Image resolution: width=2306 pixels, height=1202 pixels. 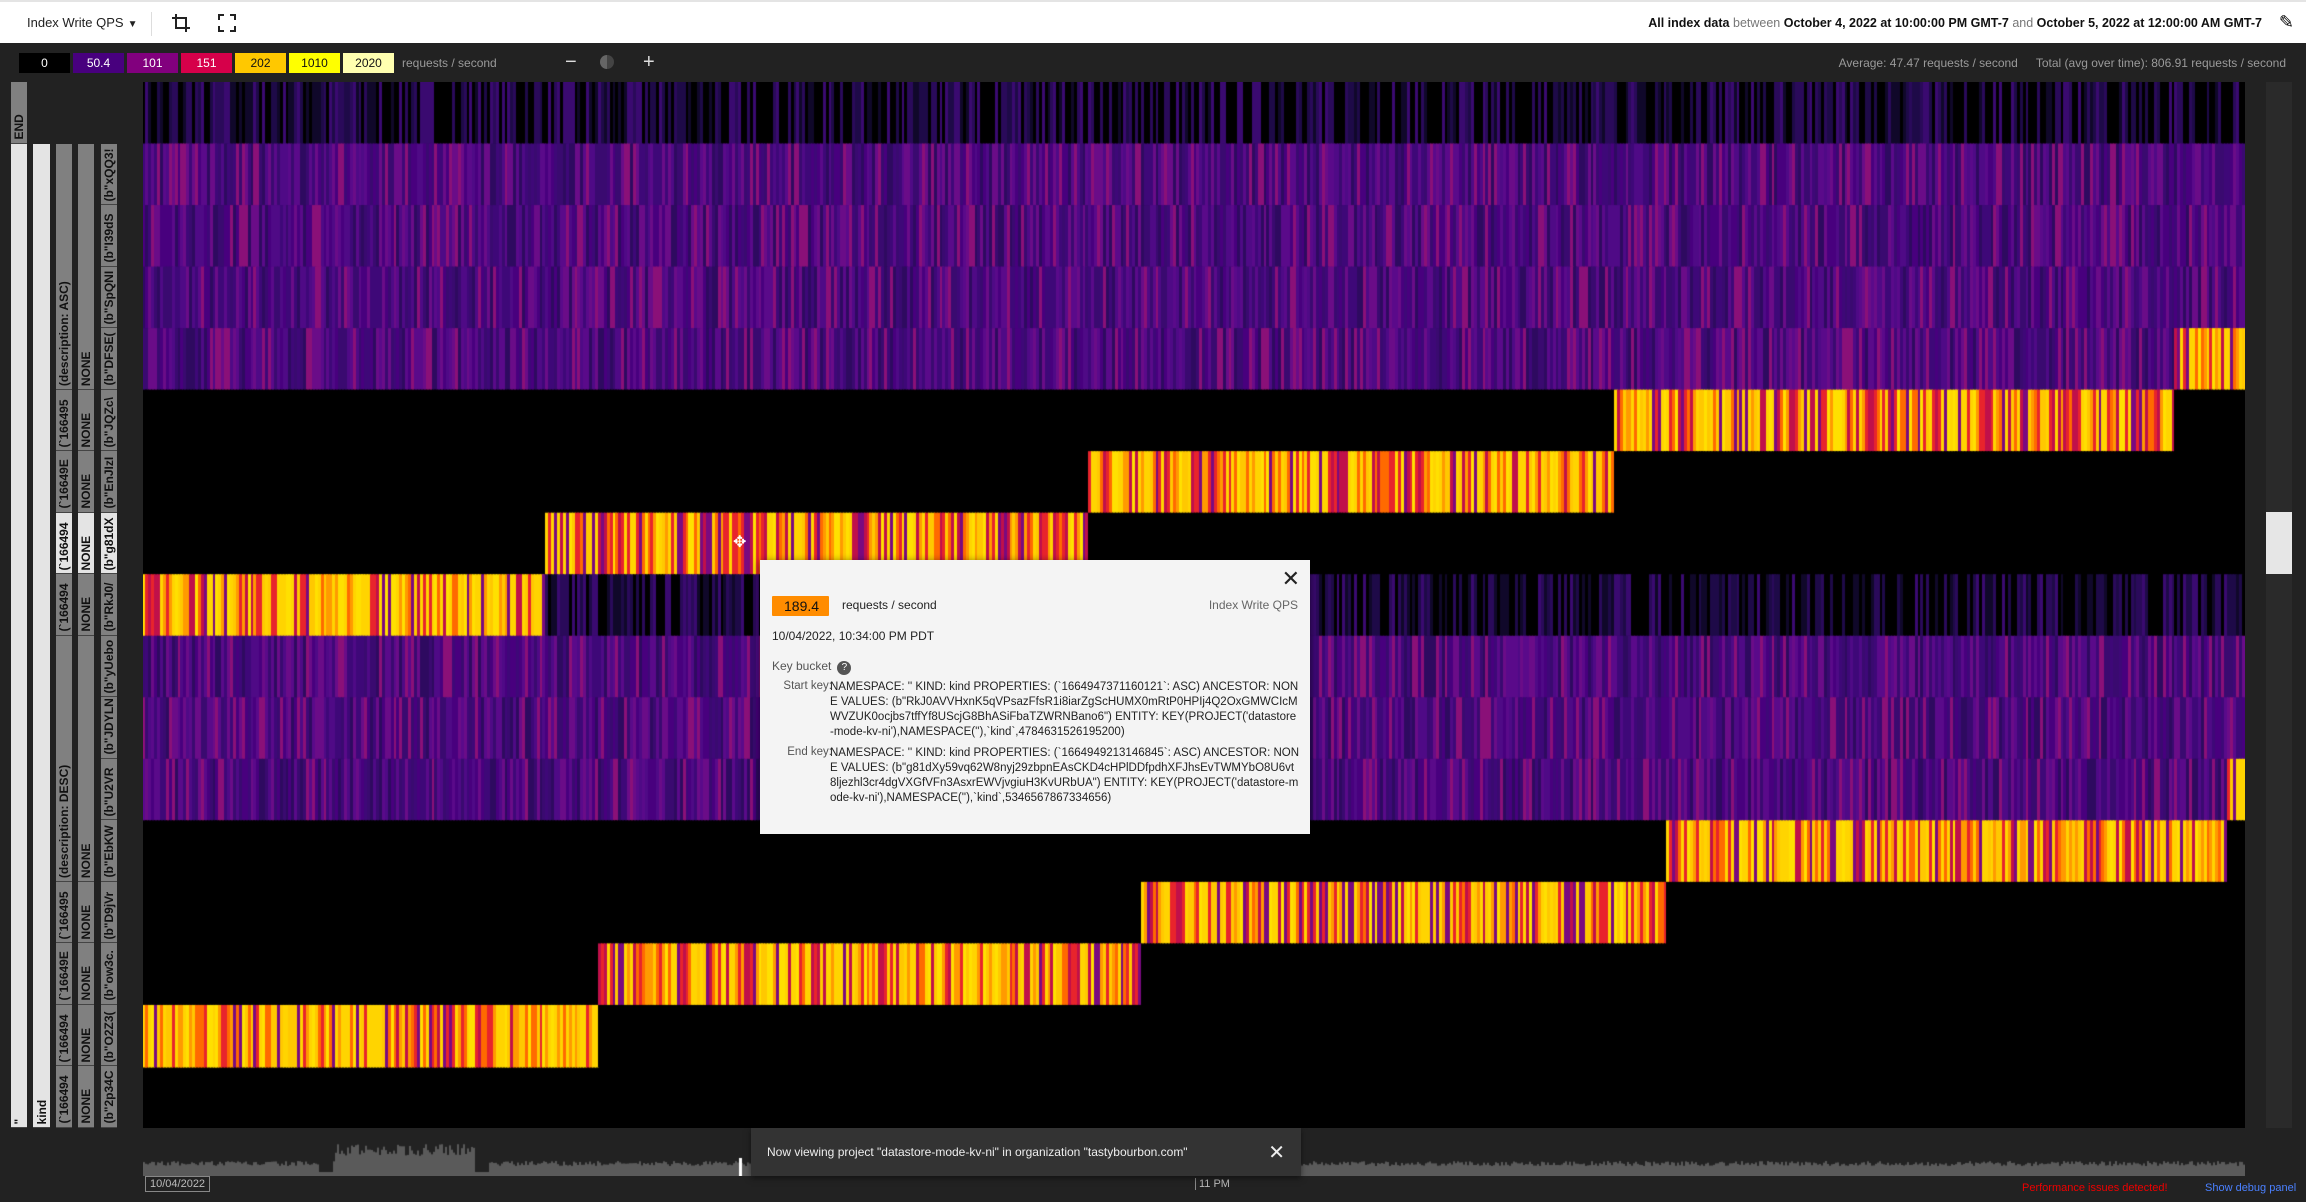 I want to click on average-stat: Average: 47.47 requests / second, so click(x=1928, y=63).